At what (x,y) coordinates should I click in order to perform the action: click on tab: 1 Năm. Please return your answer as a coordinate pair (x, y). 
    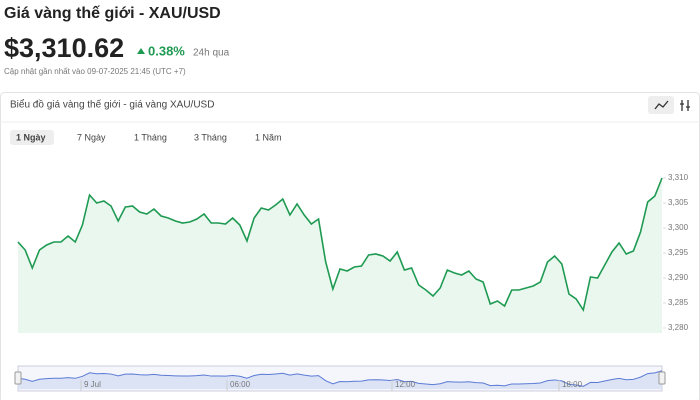
    Looking at the image, I should click on (268, 137).